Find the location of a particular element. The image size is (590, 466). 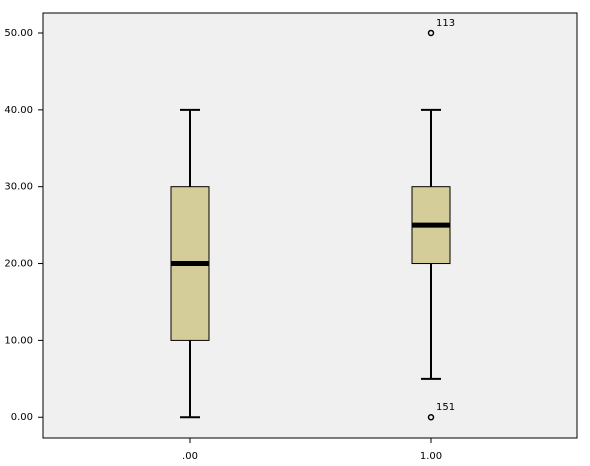

y-tick-label: 30.00 is located at coordinates (18, 187).